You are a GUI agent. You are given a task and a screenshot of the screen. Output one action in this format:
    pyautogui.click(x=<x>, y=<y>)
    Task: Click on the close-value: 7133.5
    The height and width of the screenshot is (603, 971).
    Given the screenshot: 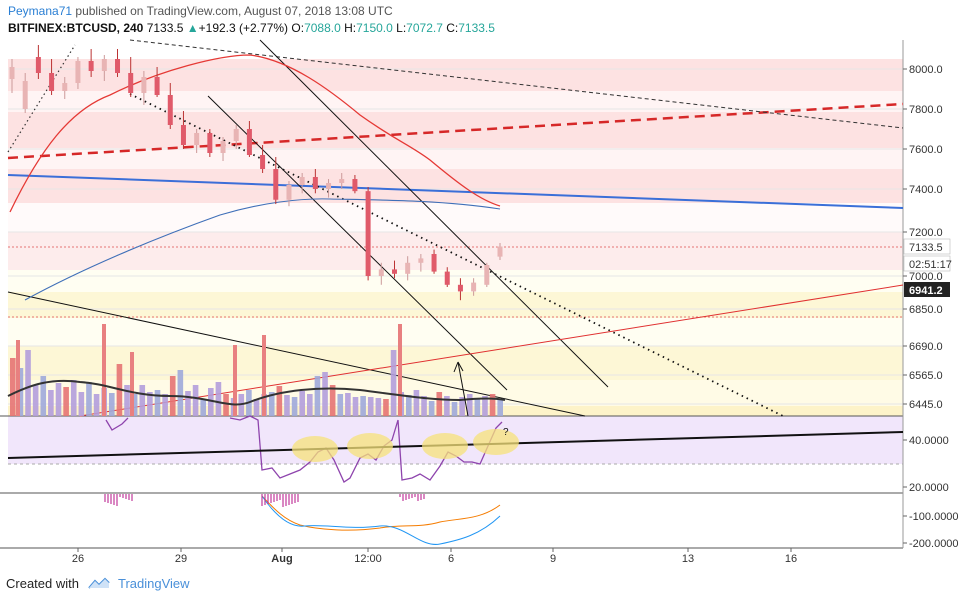 What is the action you would take?
    pyautogui.click(x=476, y=28)
    